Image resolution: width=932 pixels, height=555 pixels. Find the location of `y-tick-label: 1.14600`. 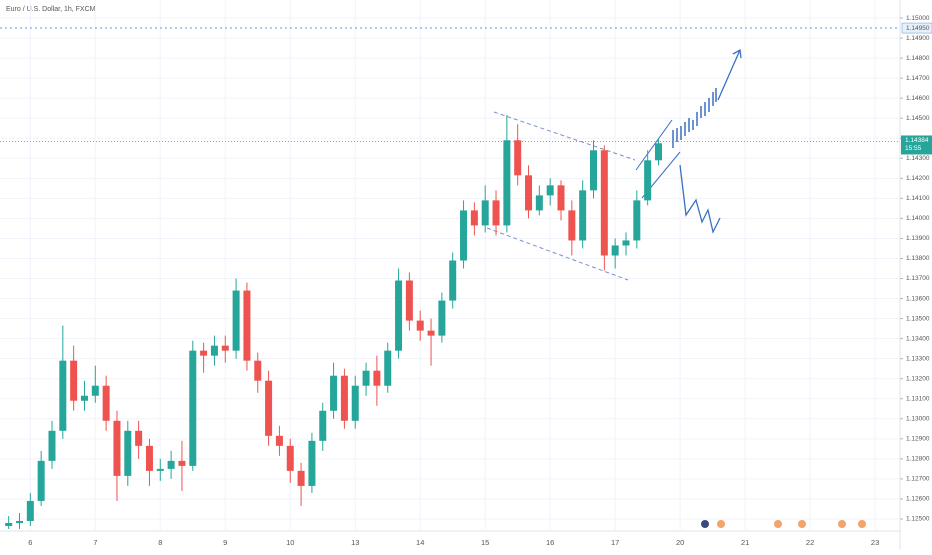

y-tick-label: 1.14600 is located at coordinates (918, 98).